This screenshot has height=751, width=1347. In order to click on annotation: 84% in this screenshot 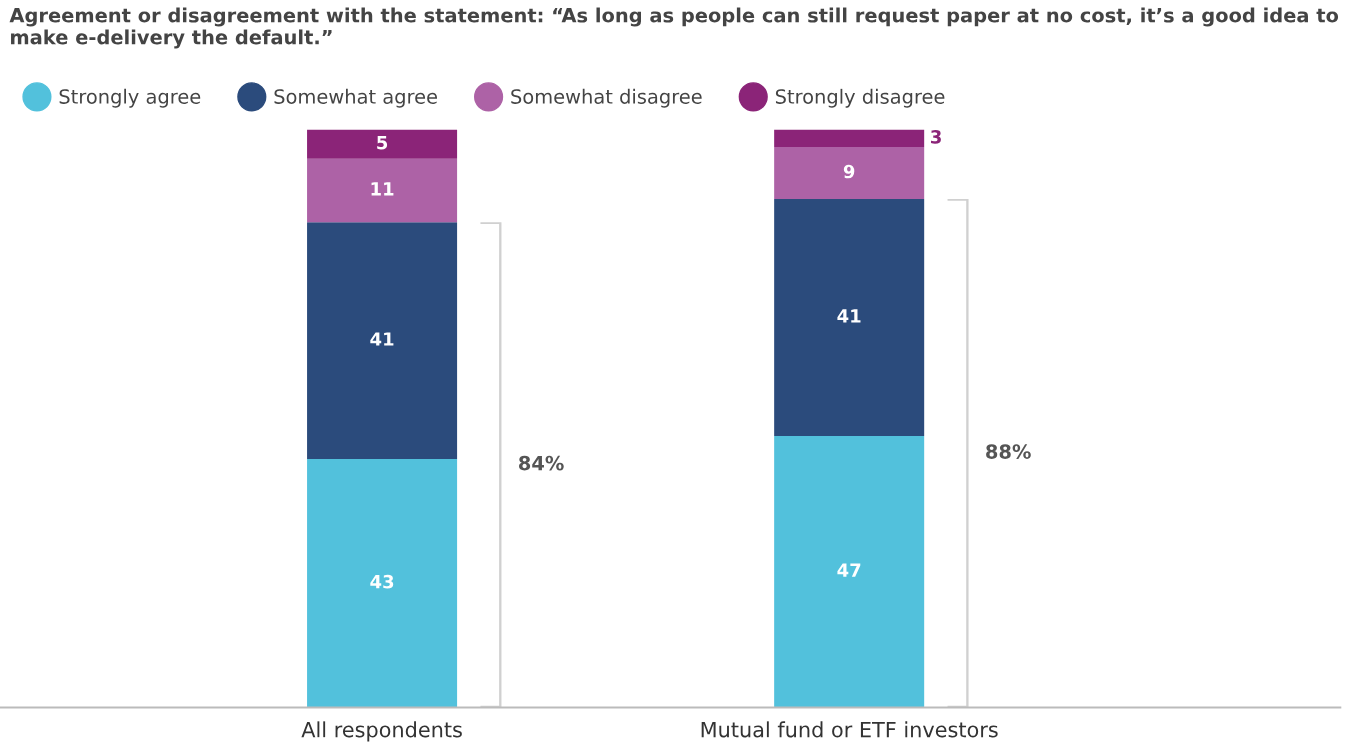, I will do `click(541, 463)`.